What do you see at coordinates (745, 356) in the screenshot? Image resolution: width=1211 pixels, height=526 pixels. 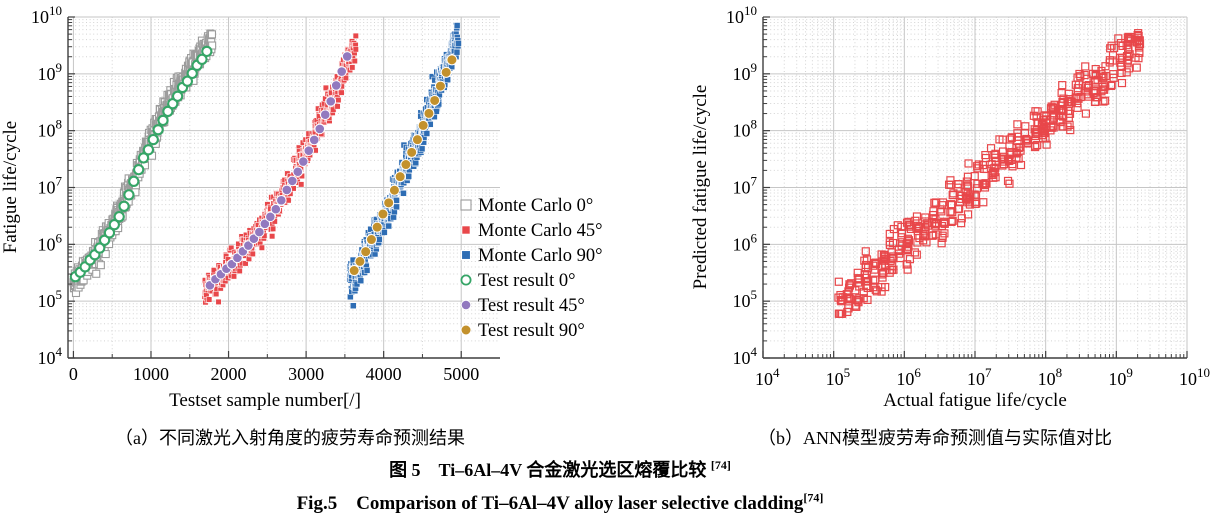 I see `y-axis-tick-label: 10⁴` at bounding box center [745, 356].